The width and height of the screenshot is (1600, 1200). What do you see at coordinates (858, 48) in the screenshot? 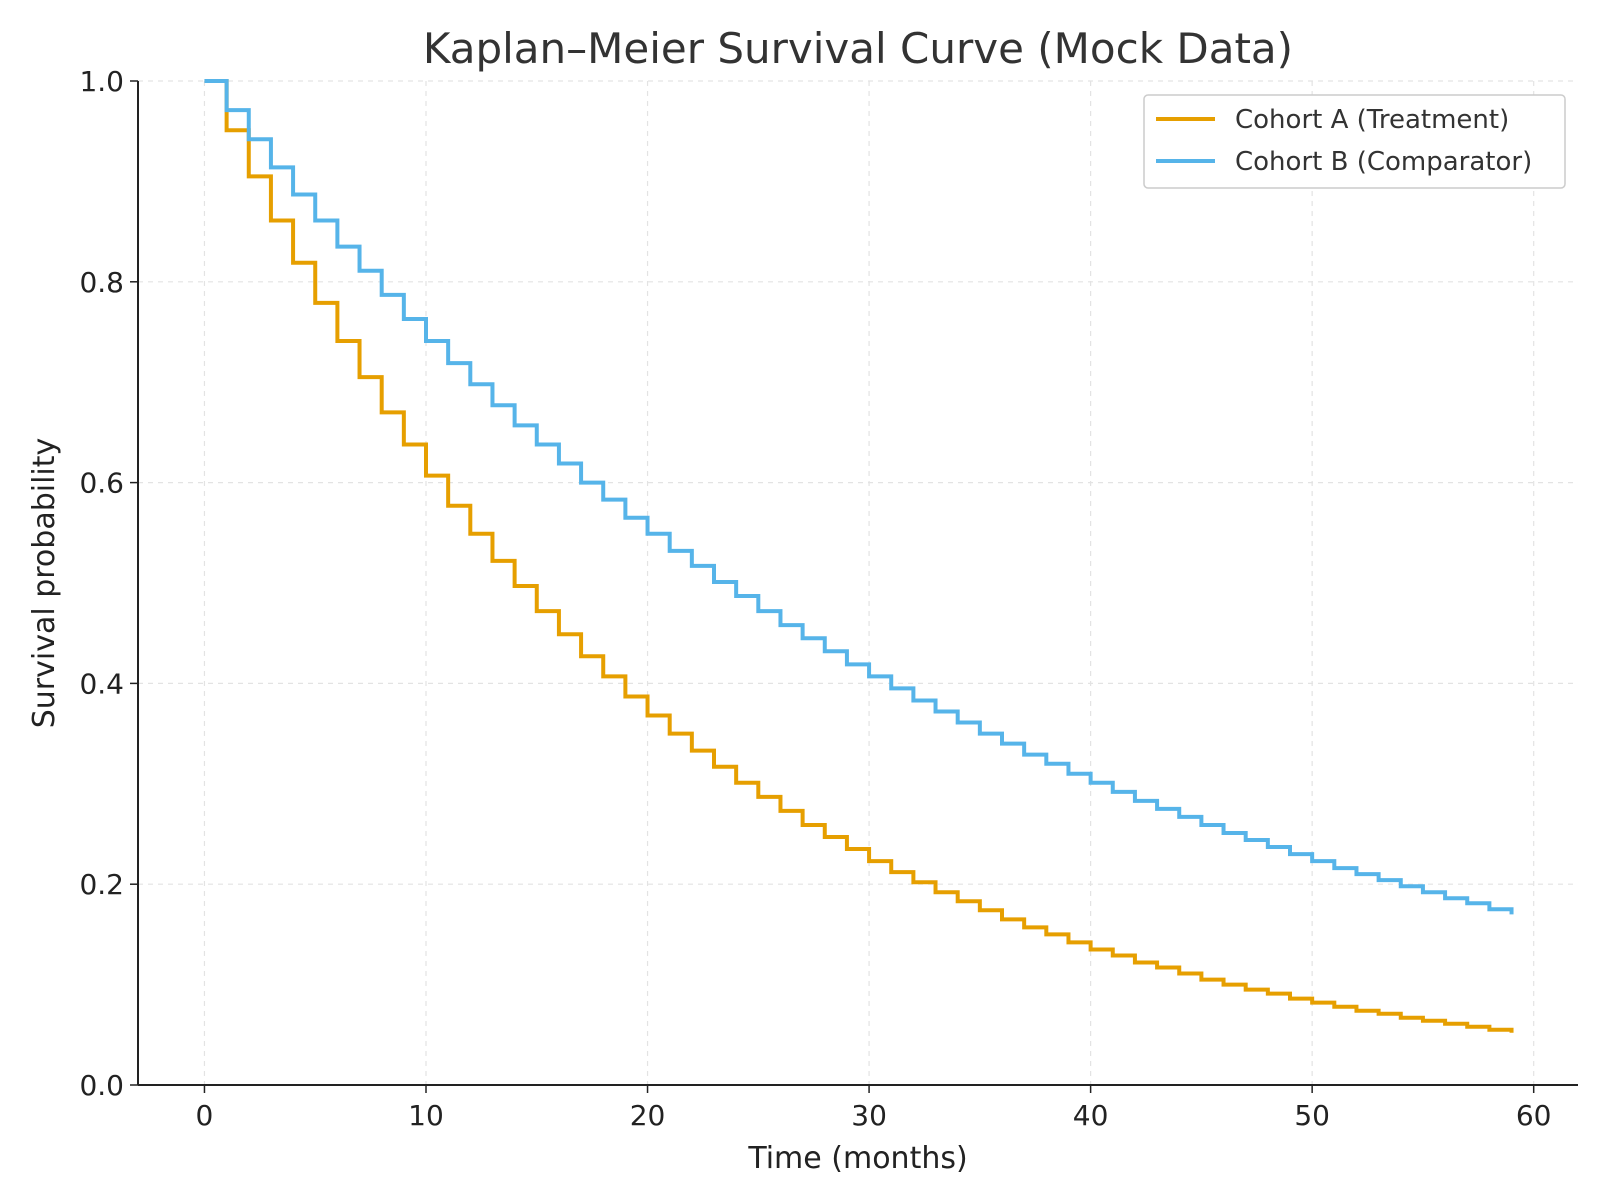
I see `chart-title: Kaplan–Meier Survival Curve (Mock Data)` at bounding box center [858, 48].